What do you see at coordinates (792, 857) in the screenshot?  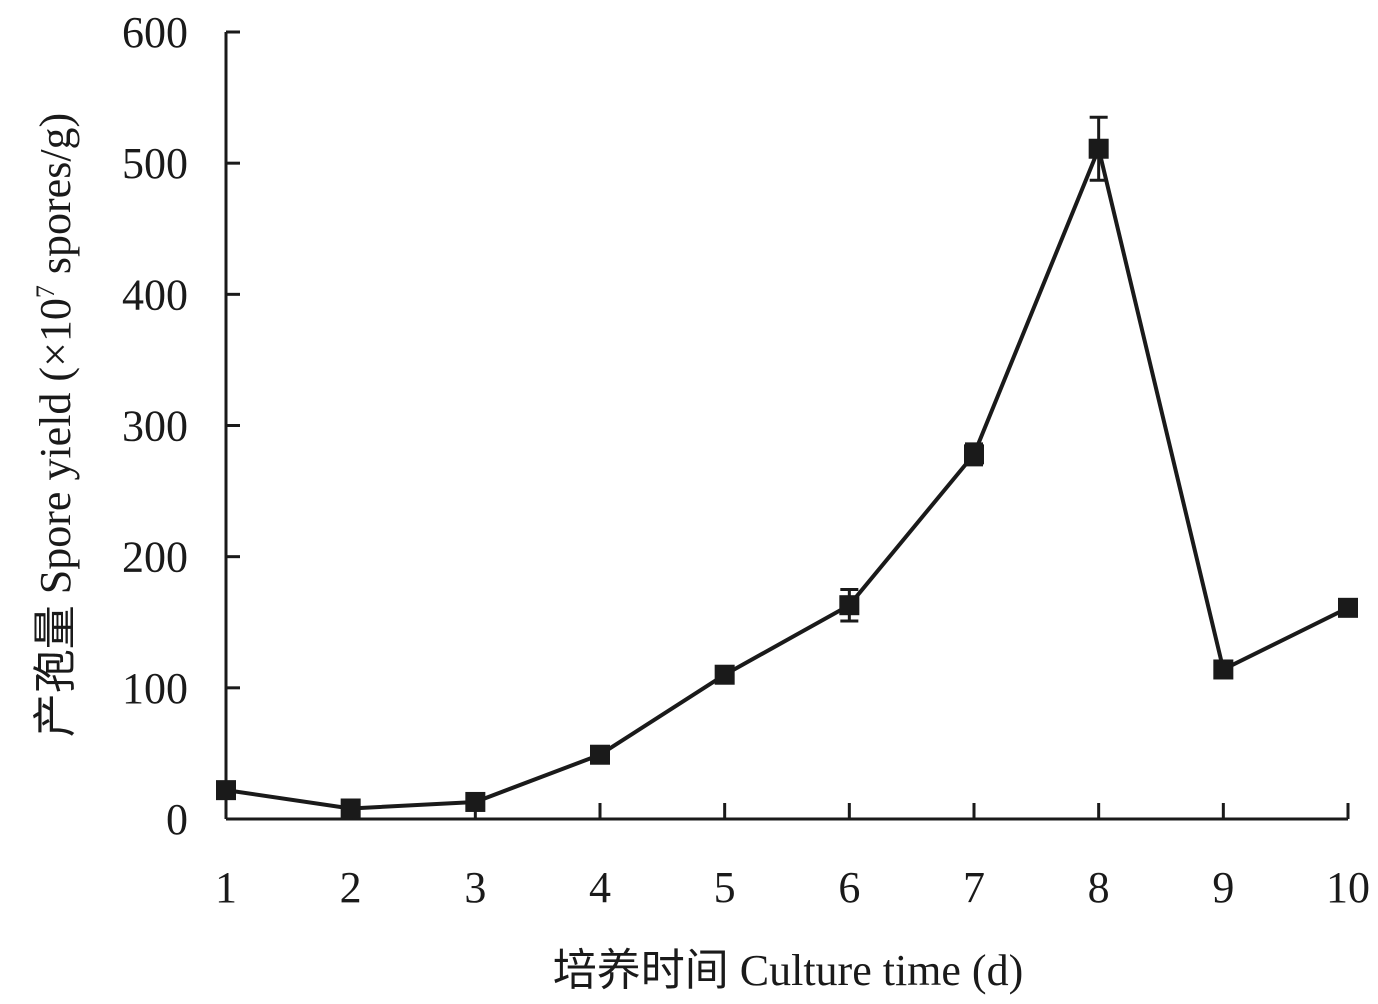 I see `x-axis: 1 2 3 4 5 6 7 8 9 10` at bounding box center [792, 857].